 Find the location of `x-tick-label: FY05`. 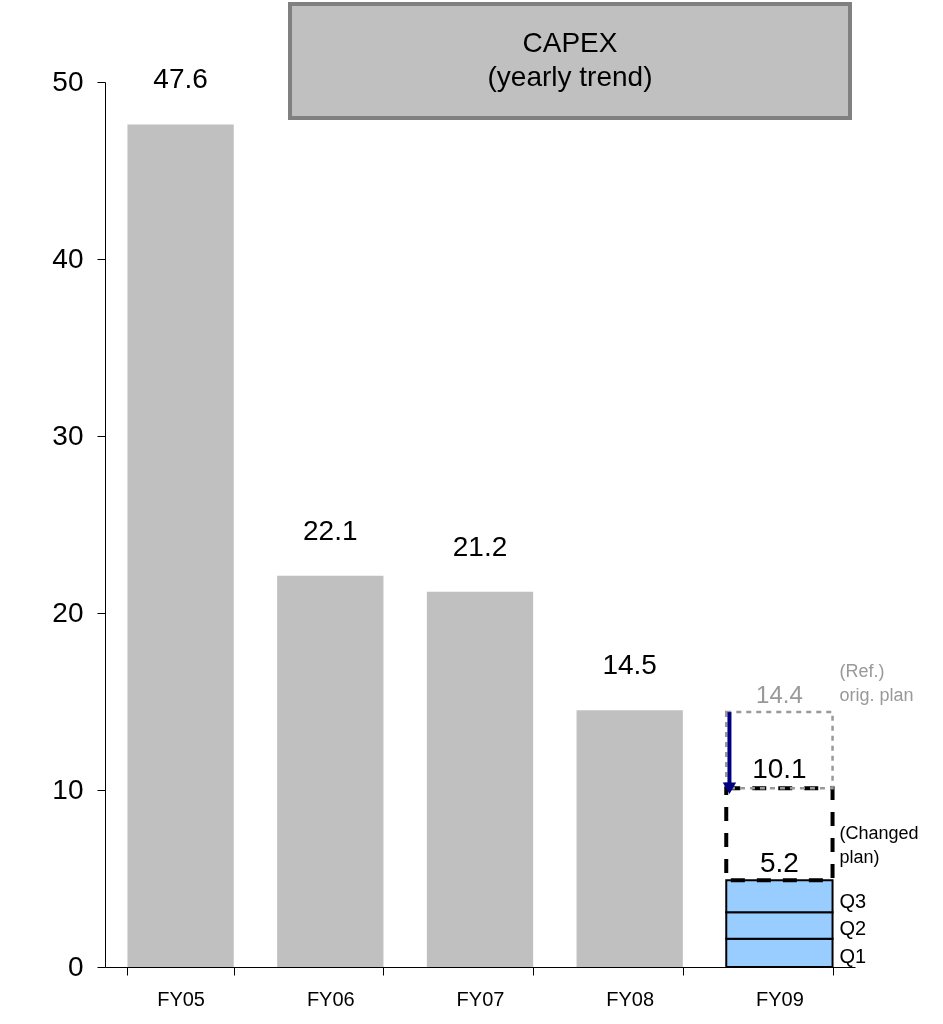

x-tick-label: FY05 is located at coordinates (181, 998).